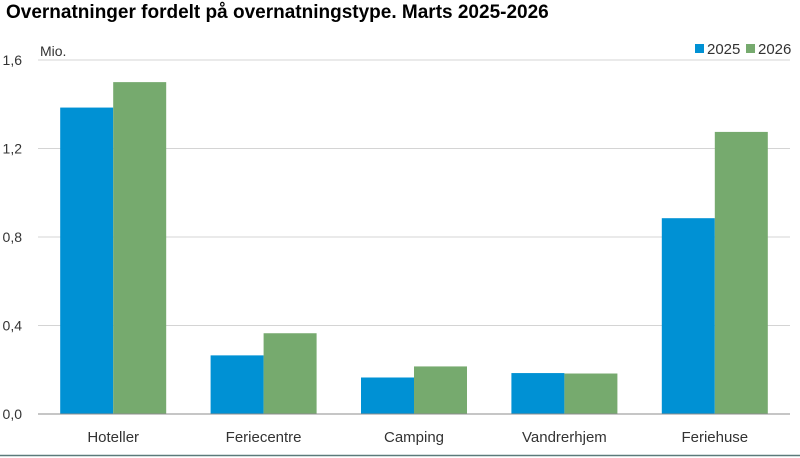 This screenshot has width=800, height=458. Describe the element at coordinates (87, 260) in the screenshot. I see `bar-hoteller-2025` at that location.